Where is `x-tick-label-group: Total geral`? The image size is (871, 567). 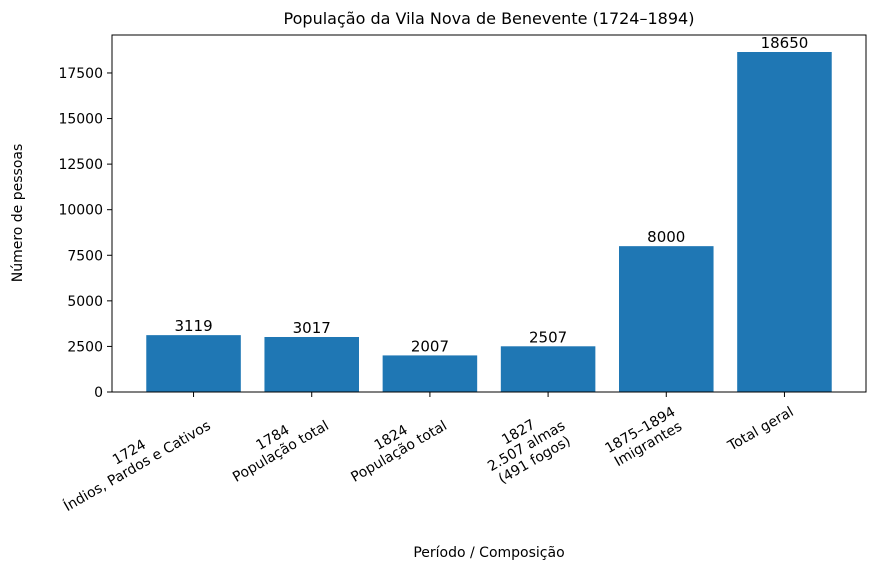
x-tick-label-group: Total geral is located at coordinates (760, 429).